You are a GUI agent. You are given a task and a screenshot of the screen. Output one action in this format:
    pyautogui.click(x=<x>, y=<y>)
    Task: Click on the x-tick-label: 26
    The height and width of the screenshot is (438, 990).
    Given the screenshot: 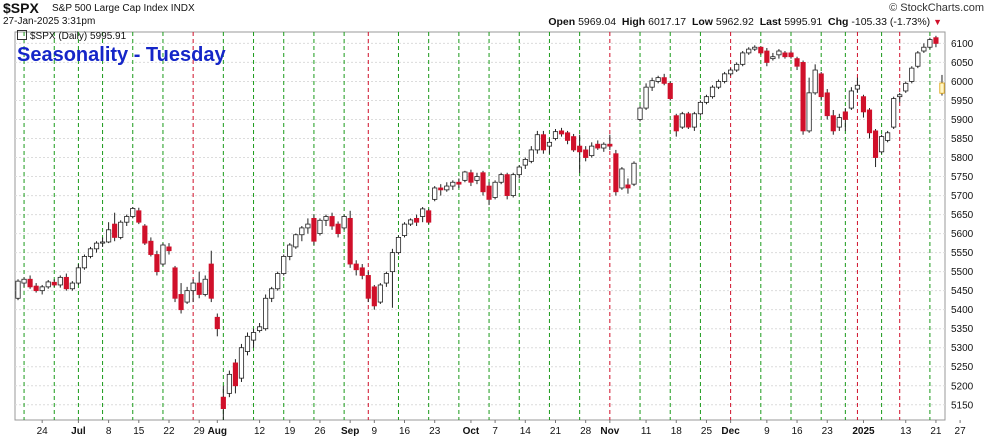 What is the action you would take?
    pyautogui.click(x=320, y=431)
    